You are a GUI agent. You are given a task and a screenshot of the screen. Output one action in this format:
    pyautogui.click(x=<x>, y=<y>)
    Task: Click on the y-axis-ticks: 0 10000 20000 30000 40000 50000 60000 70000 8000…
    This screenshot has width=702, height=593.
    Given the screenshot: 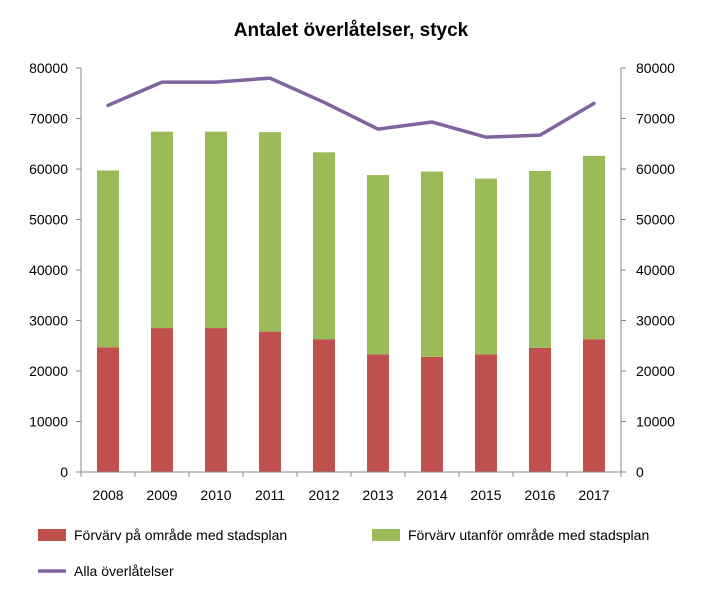 What is the action you would take?
    pyautogui.click(x=48, y=270)
    